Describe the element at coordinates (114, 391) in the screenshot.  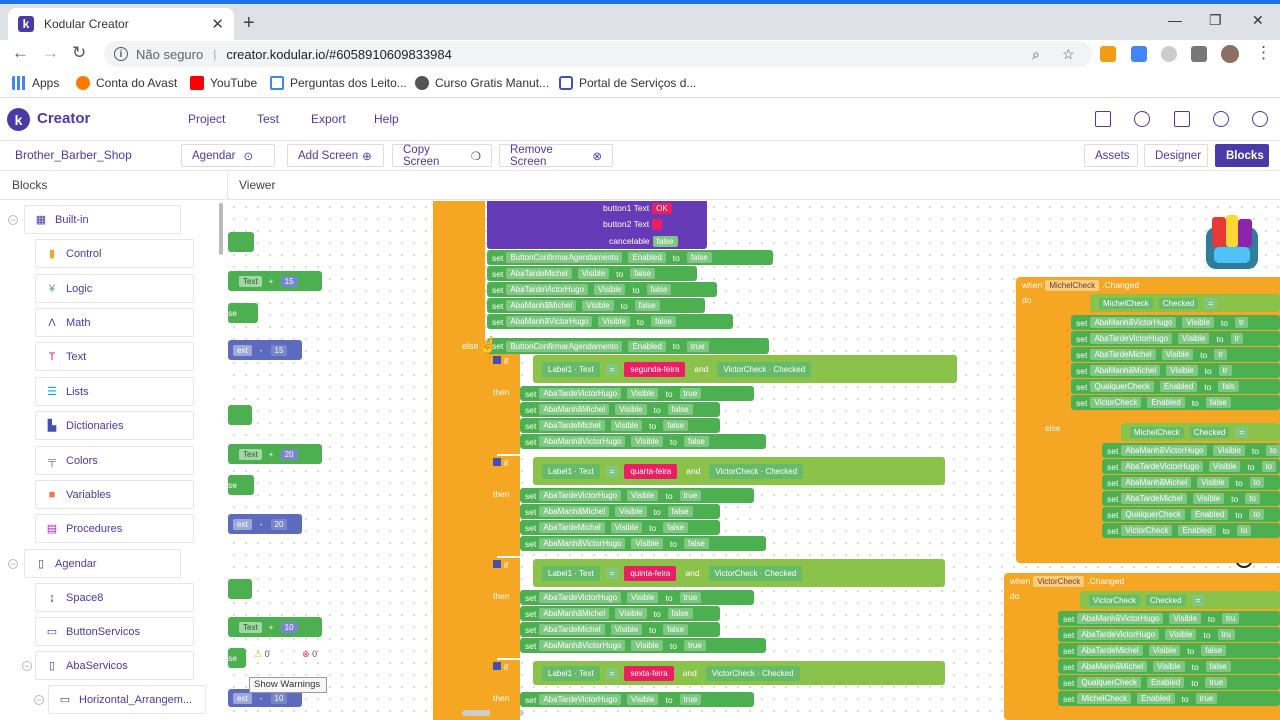
I see `tree-lists: ☰ Lists` at that location.